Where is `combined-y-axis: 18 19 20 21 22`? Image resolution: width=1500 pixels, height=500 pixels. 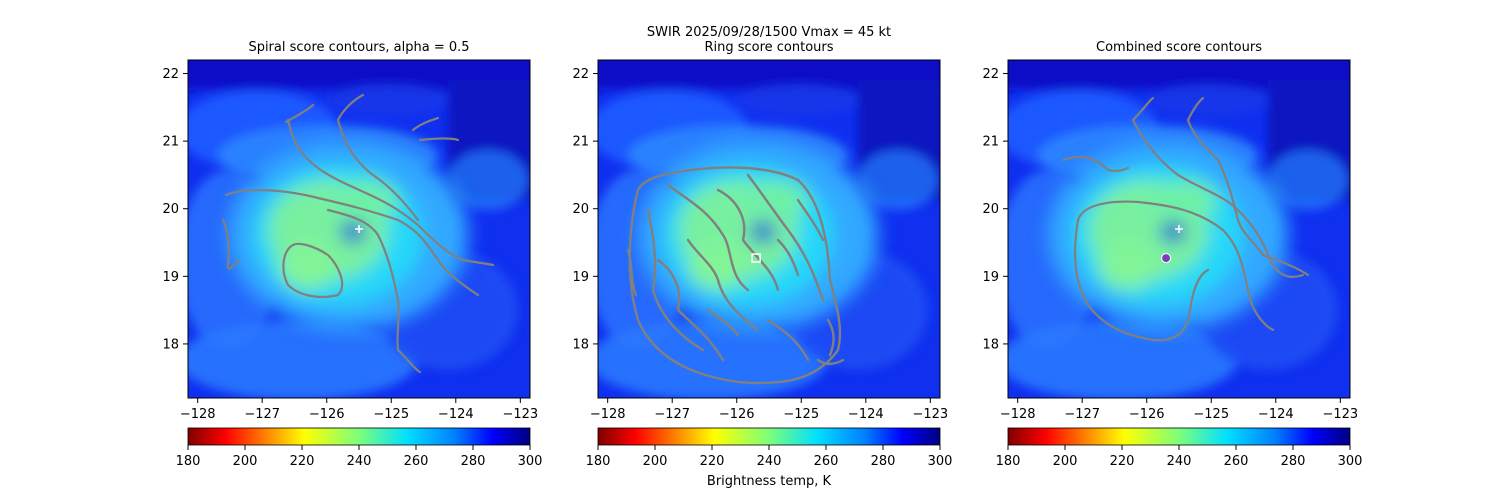 combined-y-axis: 18 19 20 21 22 is located at coordinates (995, 209).